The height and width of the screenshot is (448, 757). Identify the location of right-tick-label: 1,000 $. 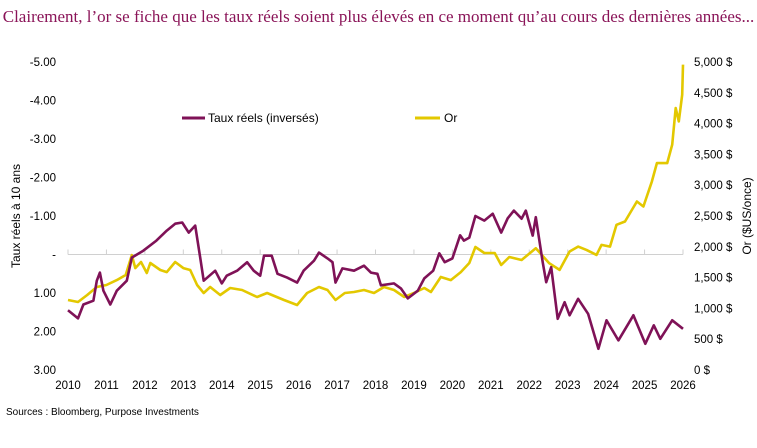
(713, 309).